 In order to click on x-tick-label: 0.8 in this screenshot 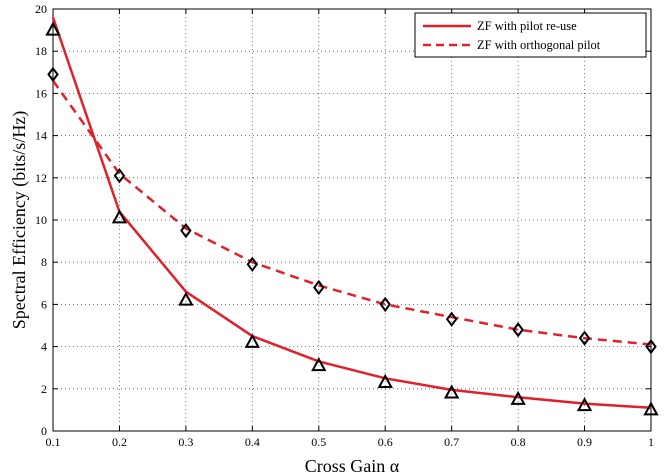, I will do `click(518, 442)`.